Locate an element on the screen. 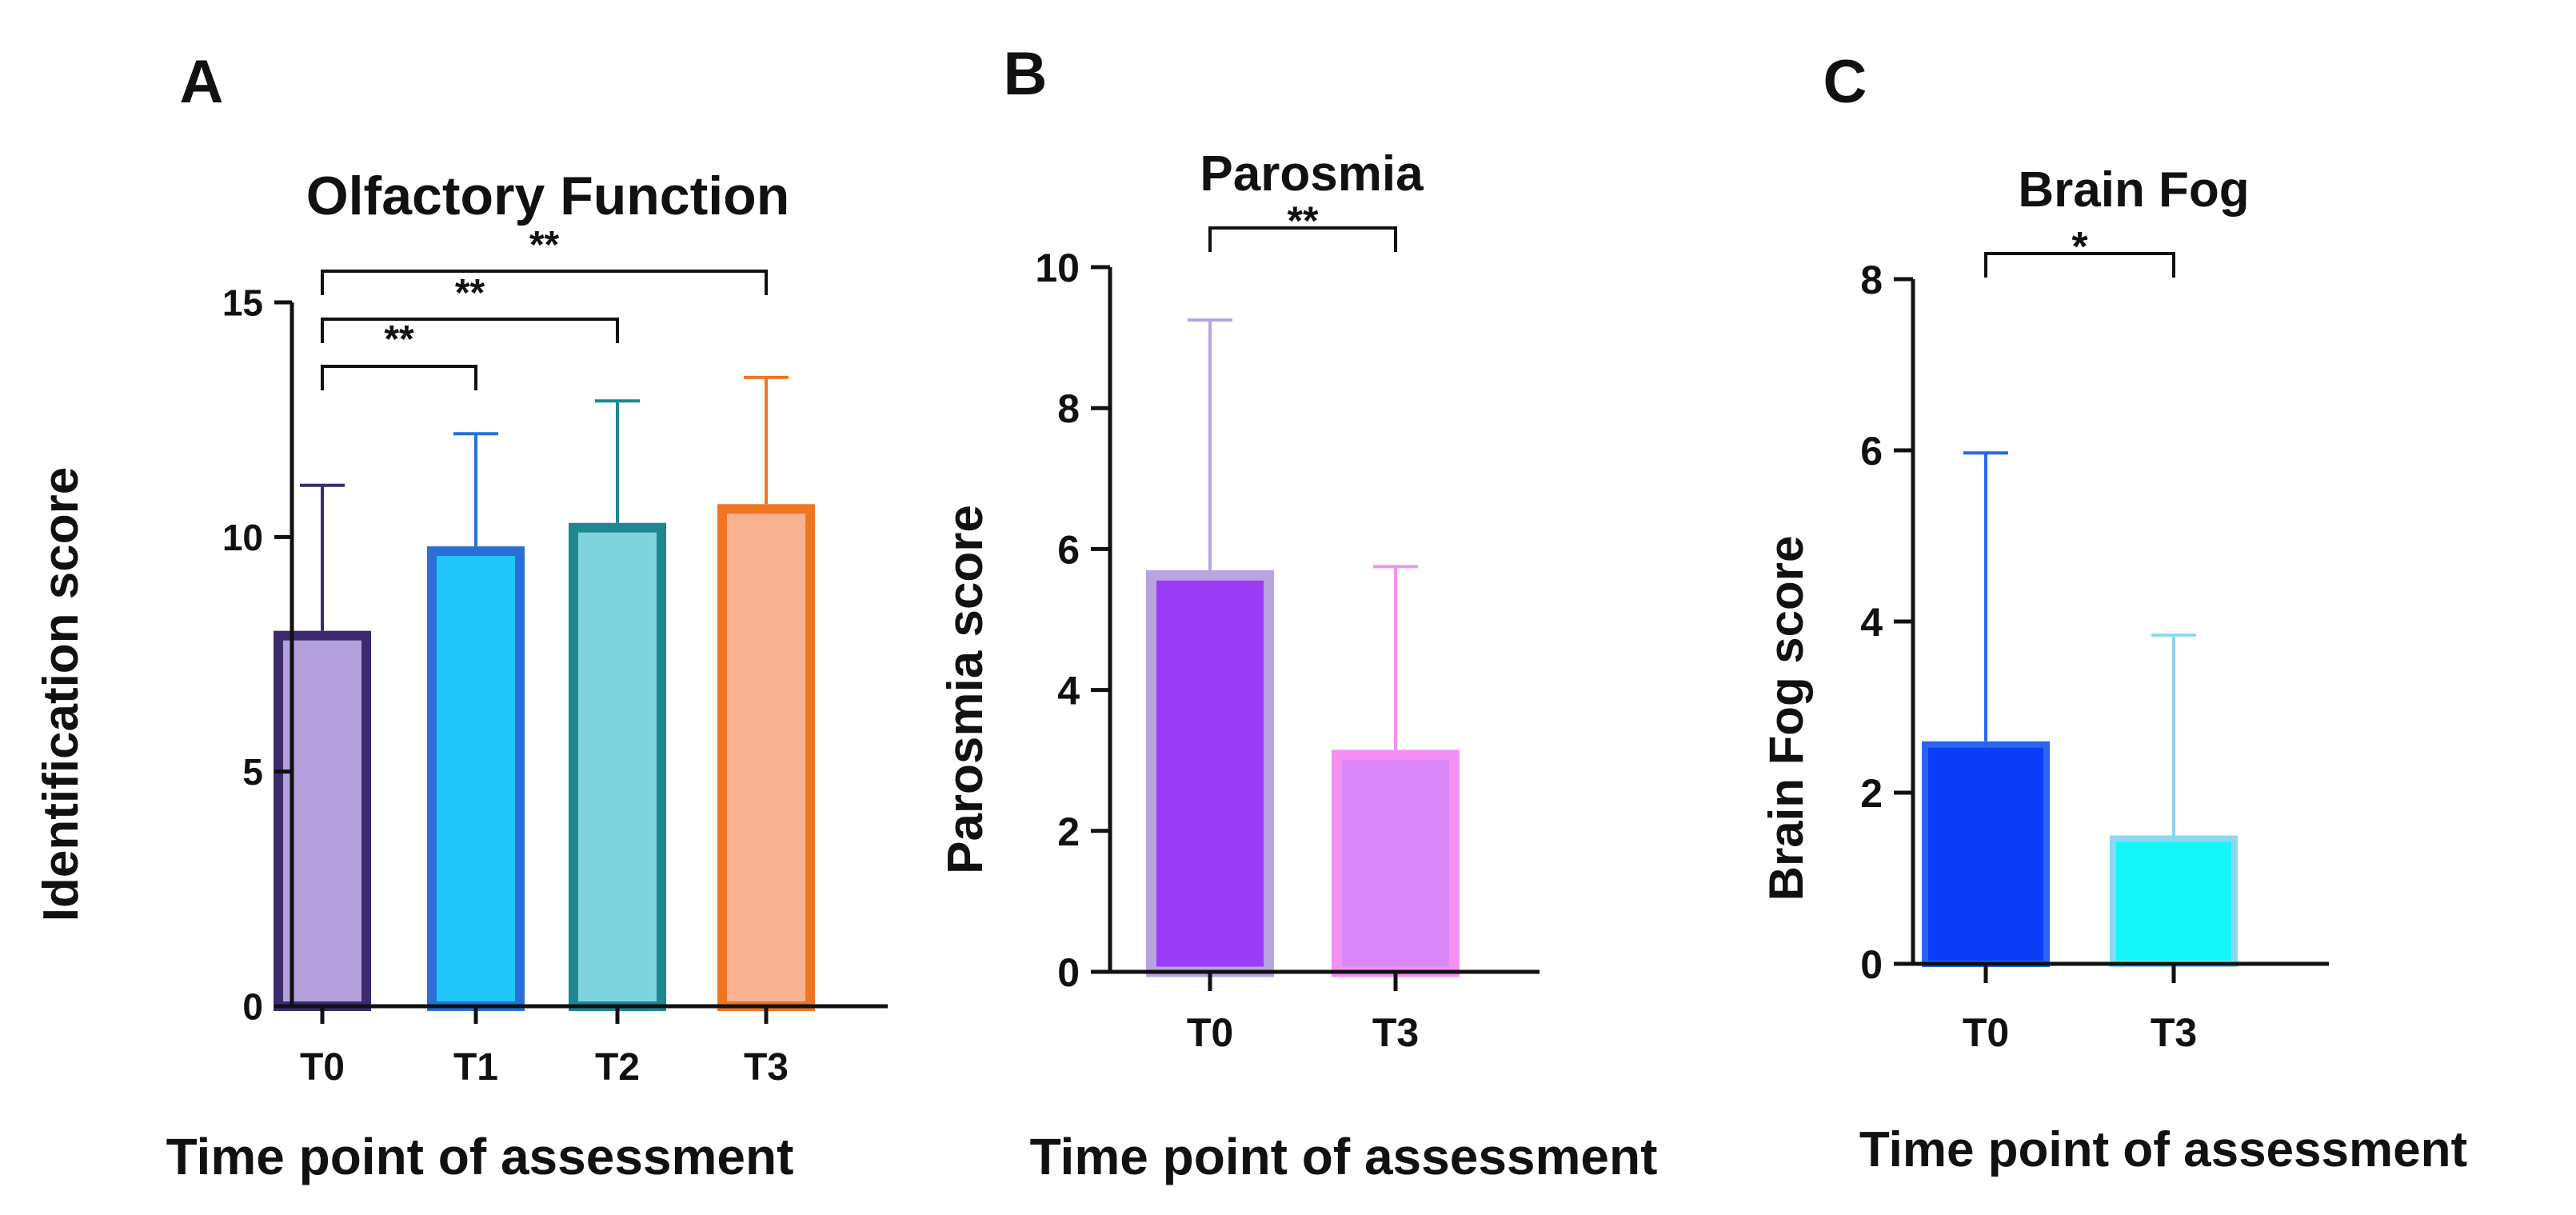 This screenshot has width=2576, height=1215. bar-t1 is located at coordinates (476, 778).